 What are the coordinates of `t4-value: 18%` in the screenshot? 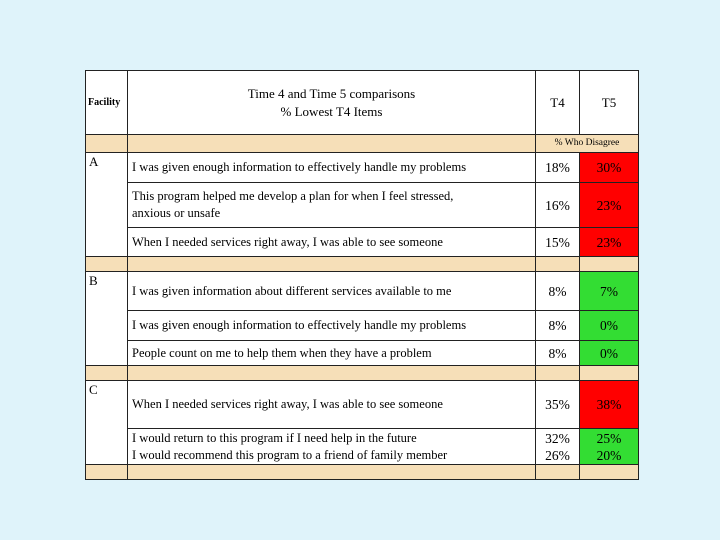 It's located at (557, 167).